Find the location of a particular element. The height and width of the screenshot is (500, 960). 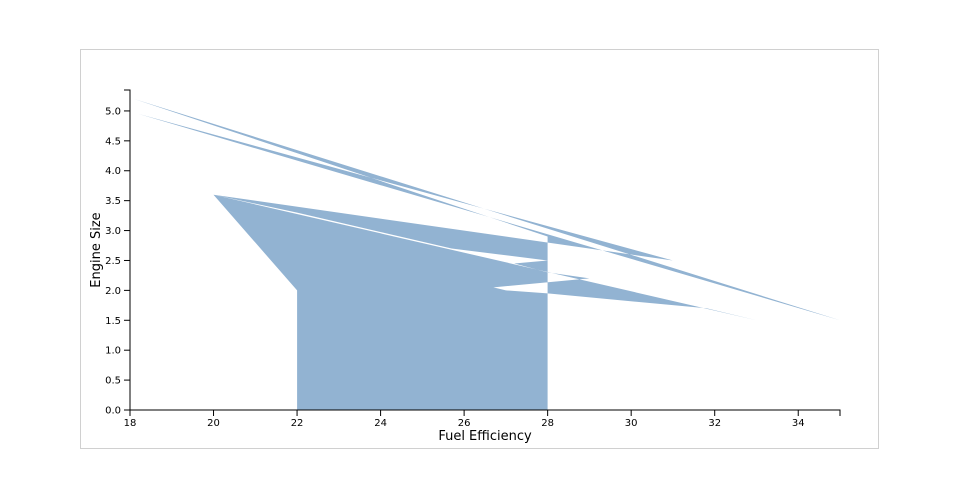

y-tick: 5.0 is located at coordinates (117, 111).